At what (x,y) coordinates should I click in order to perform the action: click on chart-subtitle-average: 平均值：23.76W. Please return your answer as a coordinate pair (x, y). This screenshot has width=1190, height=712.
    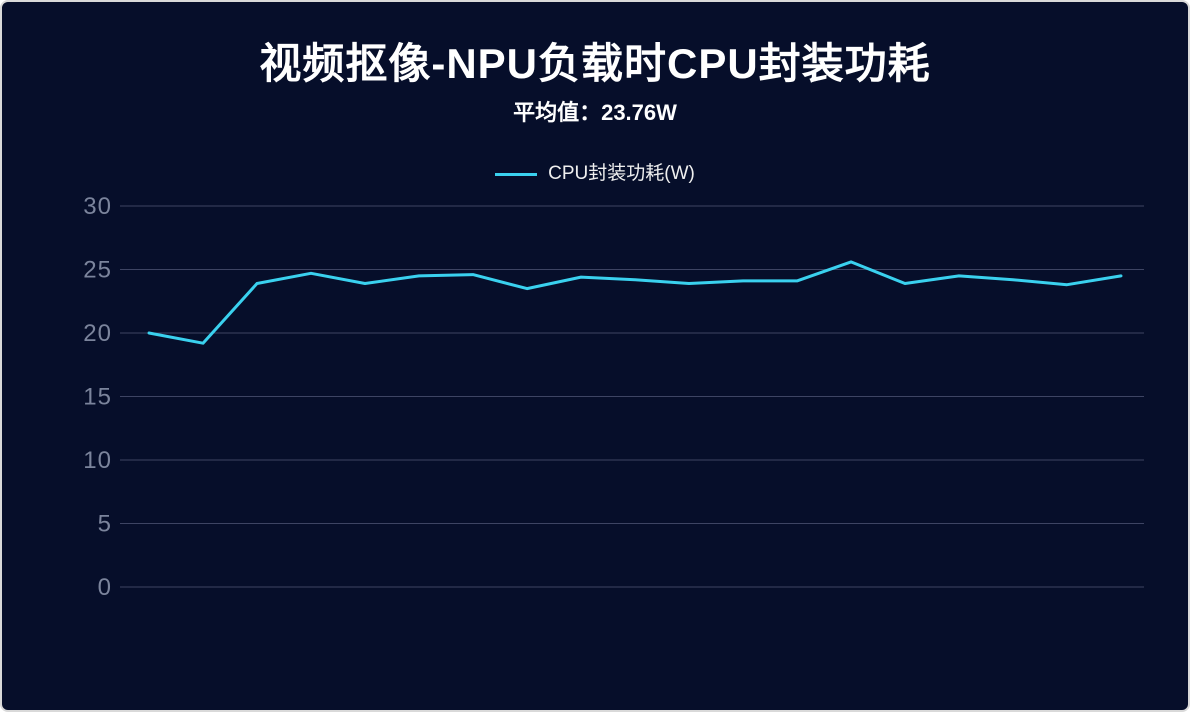
    Looking at the image, I should click on (595, 112).